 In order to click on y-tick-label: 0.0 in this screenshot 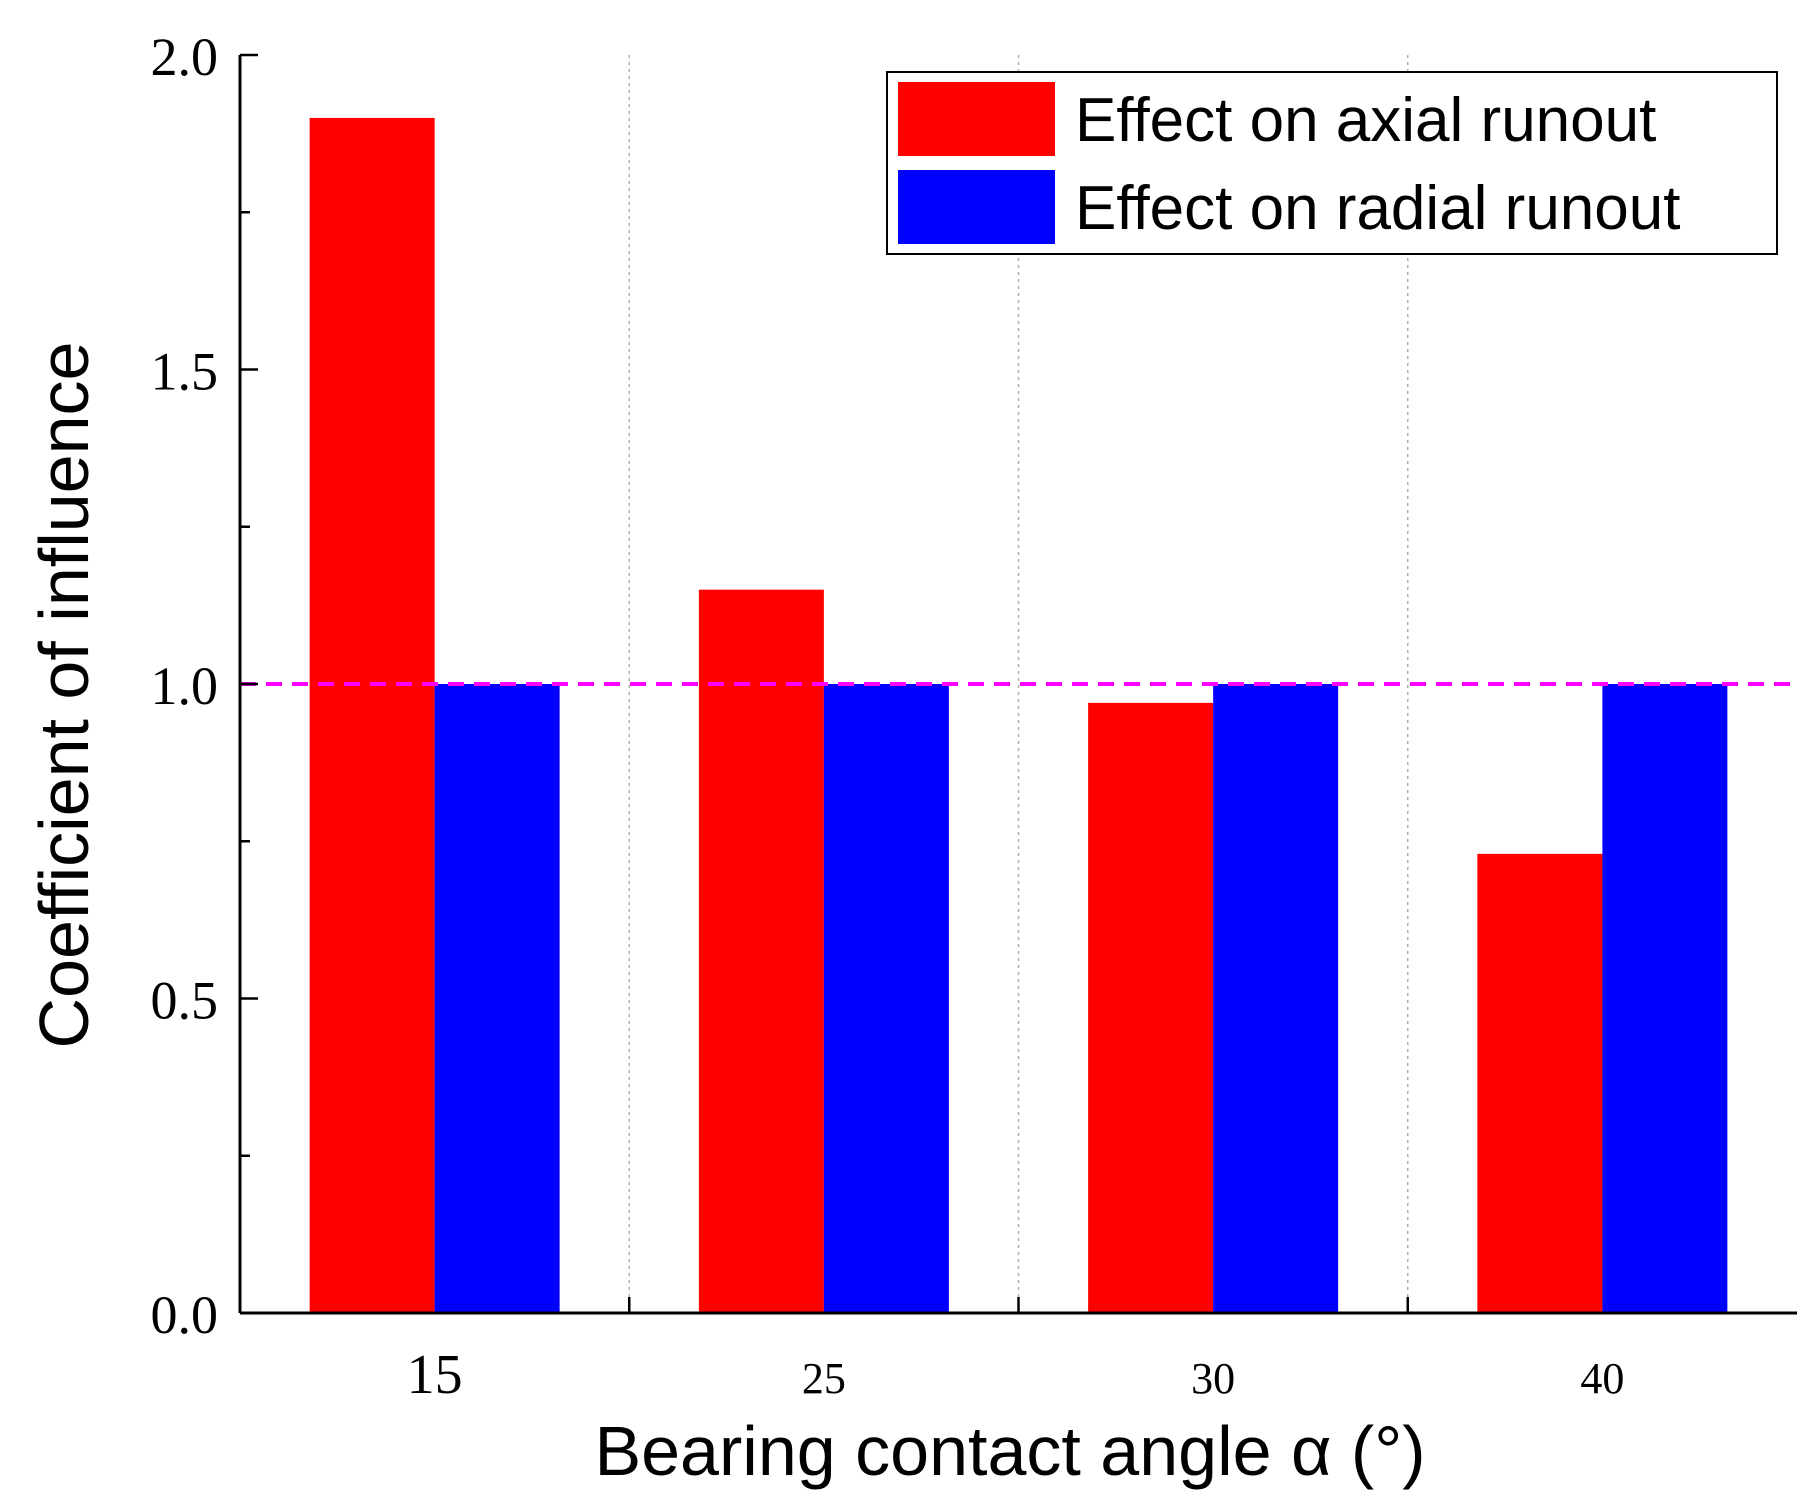, I will do `click(185, 1315)`.